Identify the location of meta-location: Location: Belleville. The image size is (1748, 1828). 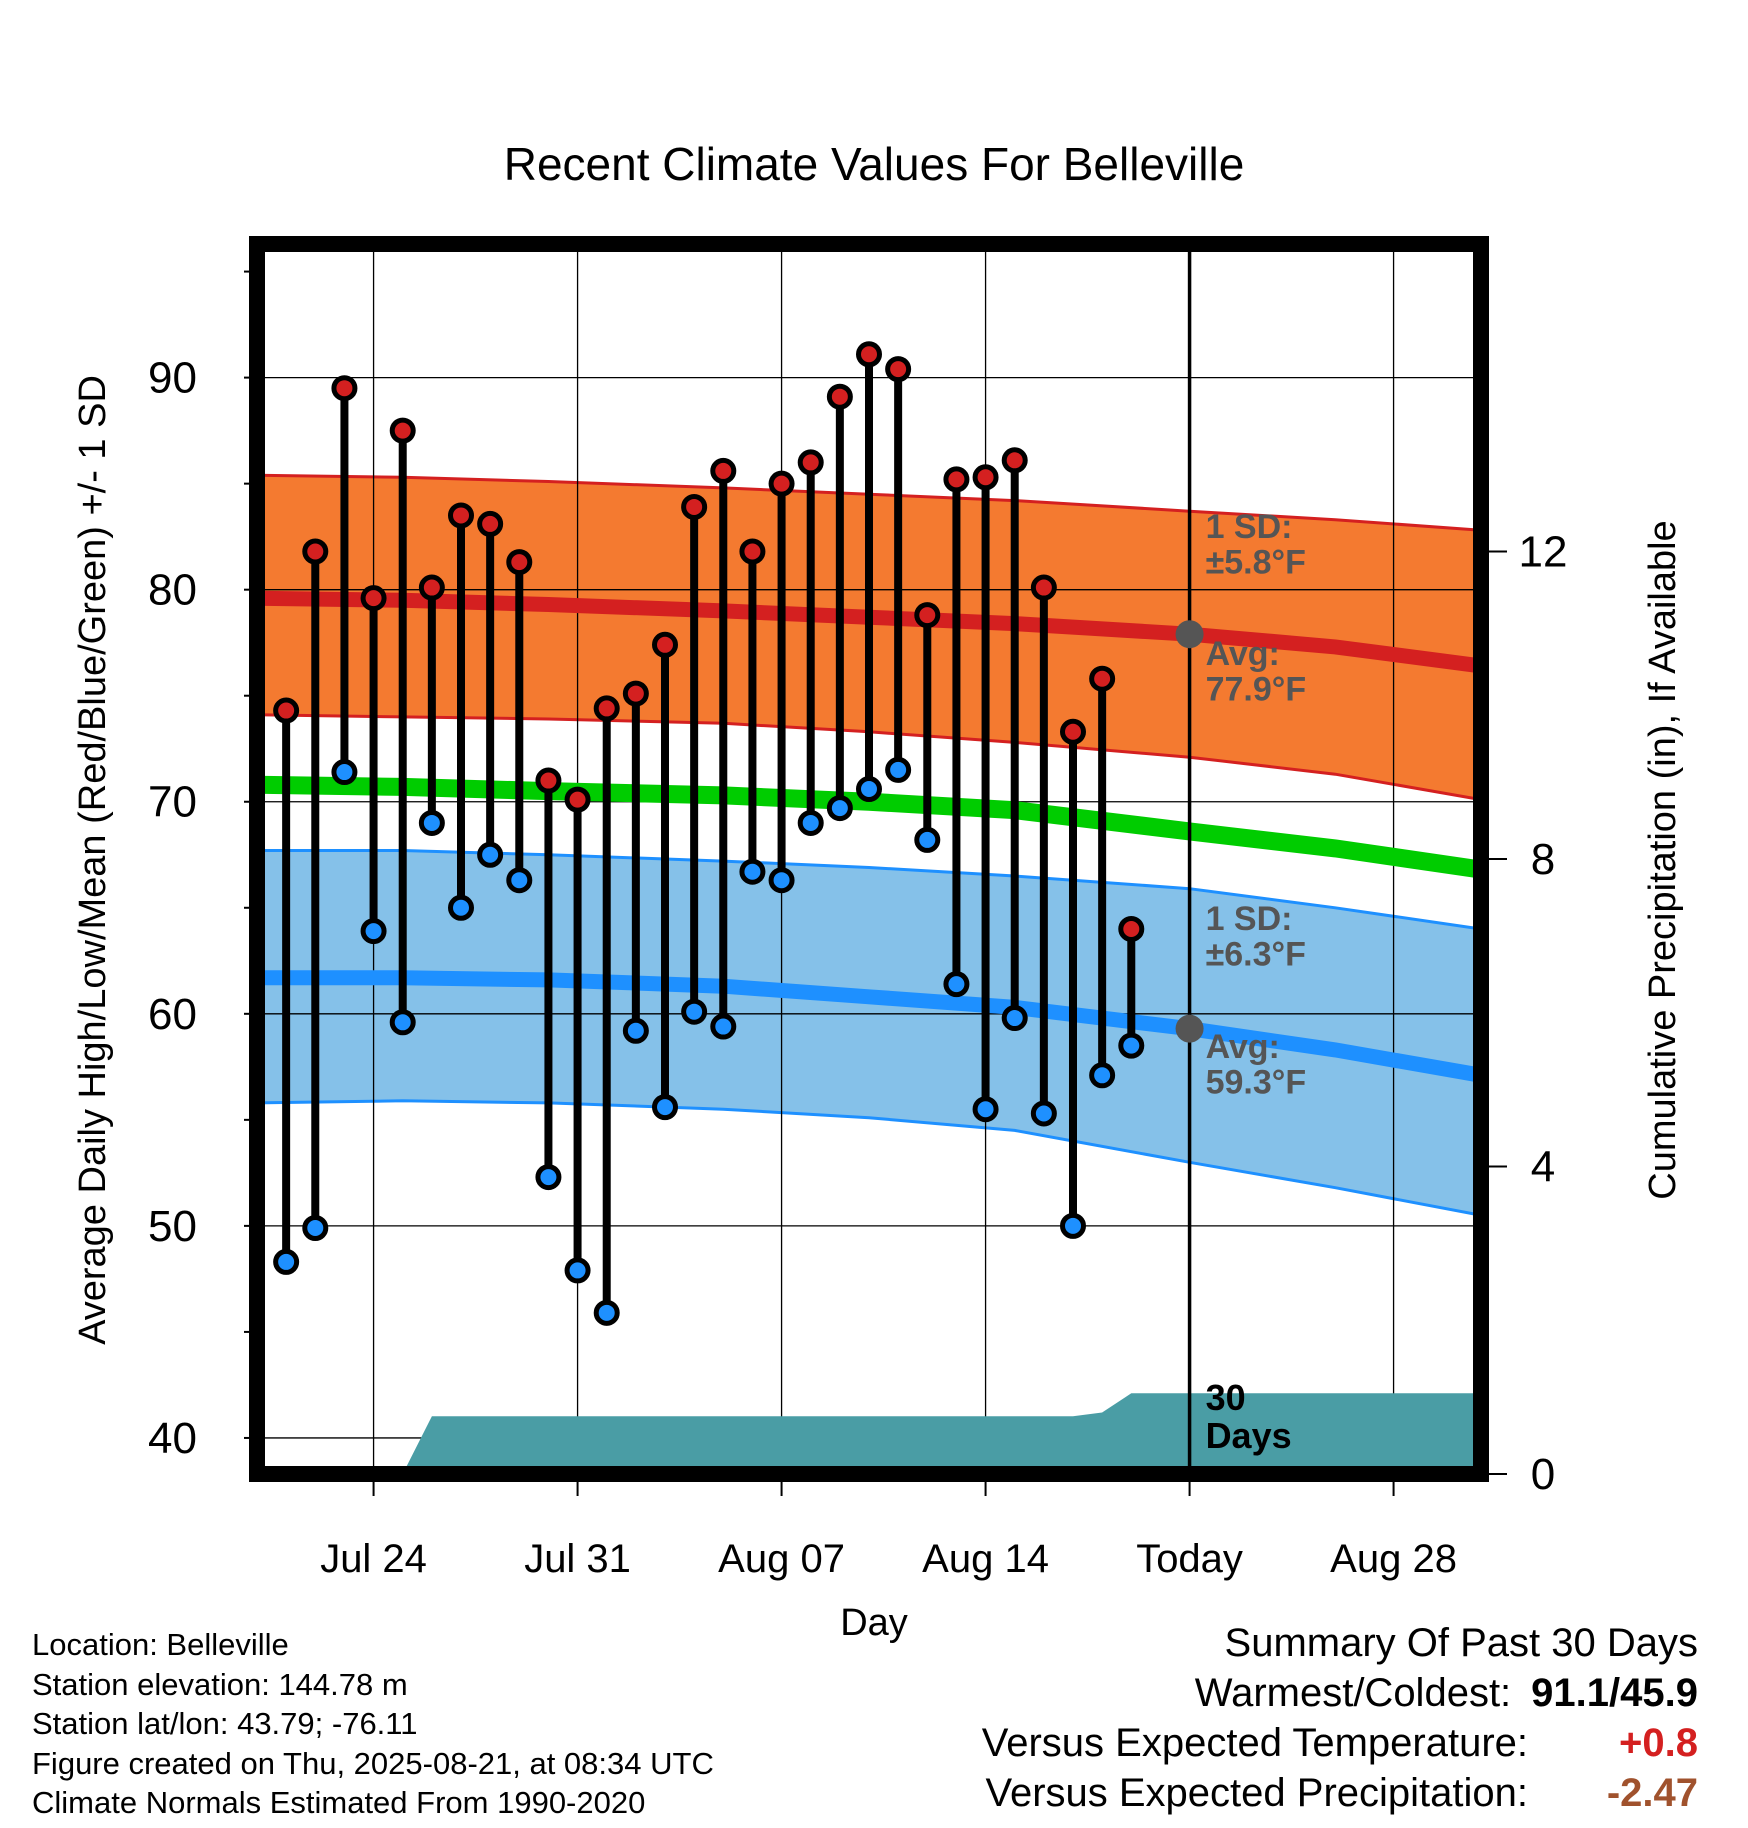
(160, 1644).